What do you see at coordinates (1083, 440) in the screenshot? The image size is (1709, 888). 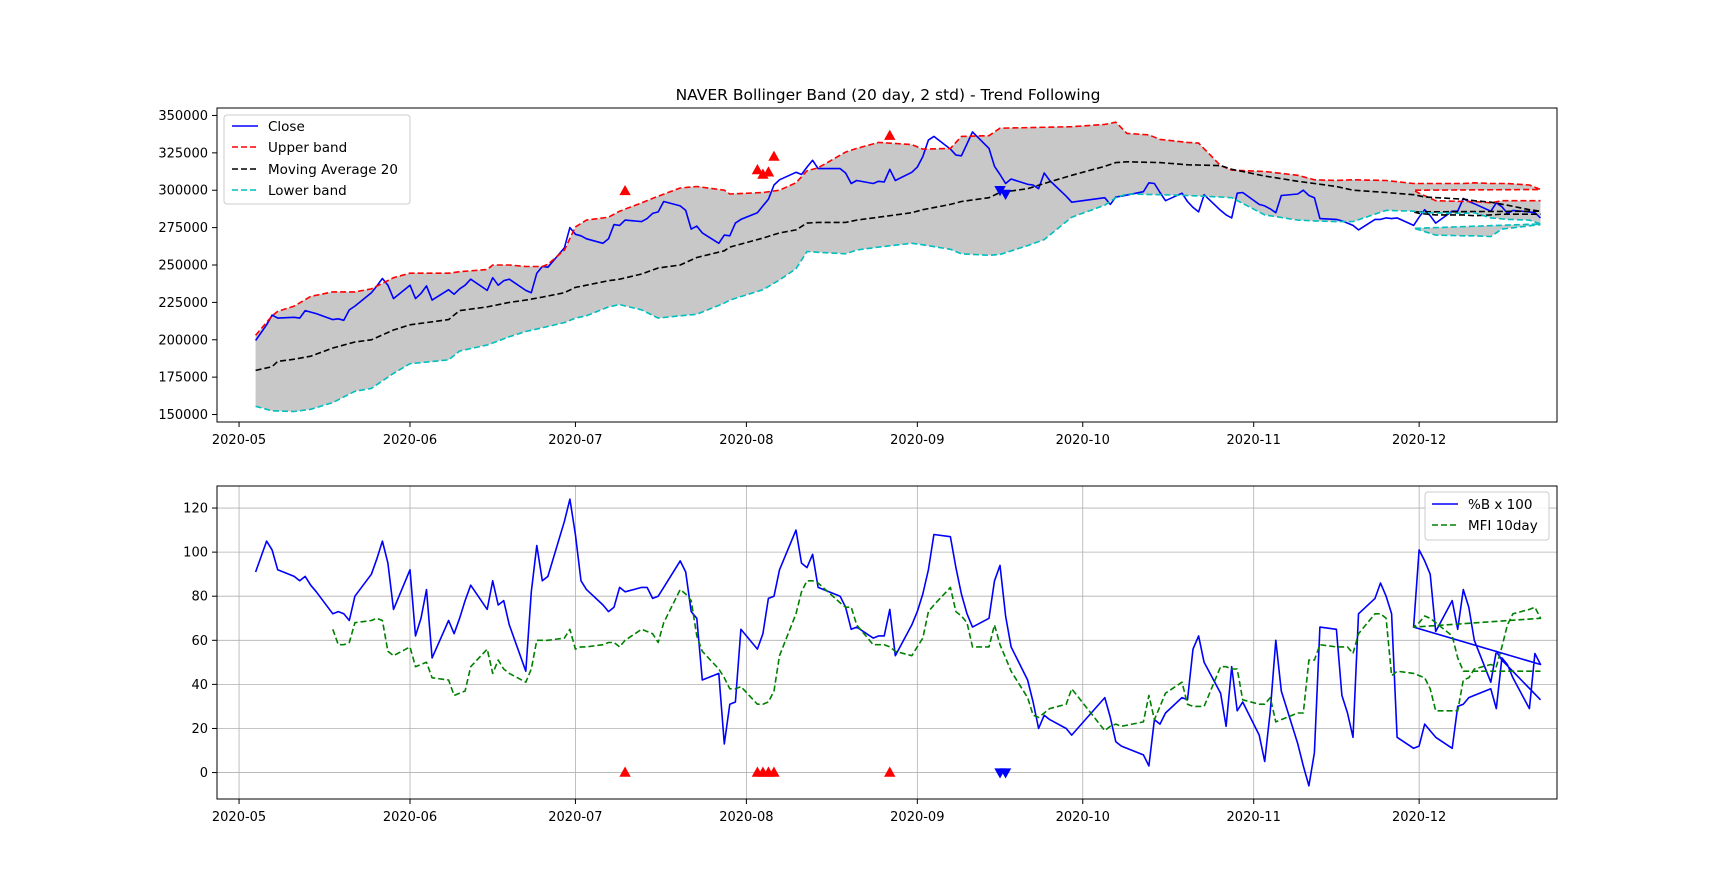 I see `bollinger-x-tick-label: 2020-10` at bounding box center [1083, 440].